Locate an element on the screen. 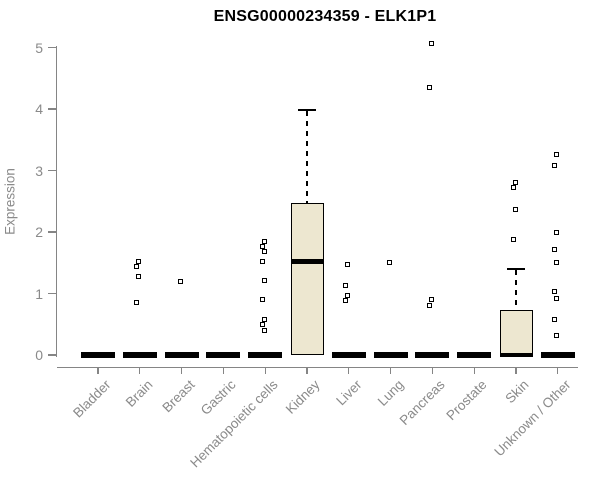  zero-bar-unknown-other is located at coordinates (557, 355).